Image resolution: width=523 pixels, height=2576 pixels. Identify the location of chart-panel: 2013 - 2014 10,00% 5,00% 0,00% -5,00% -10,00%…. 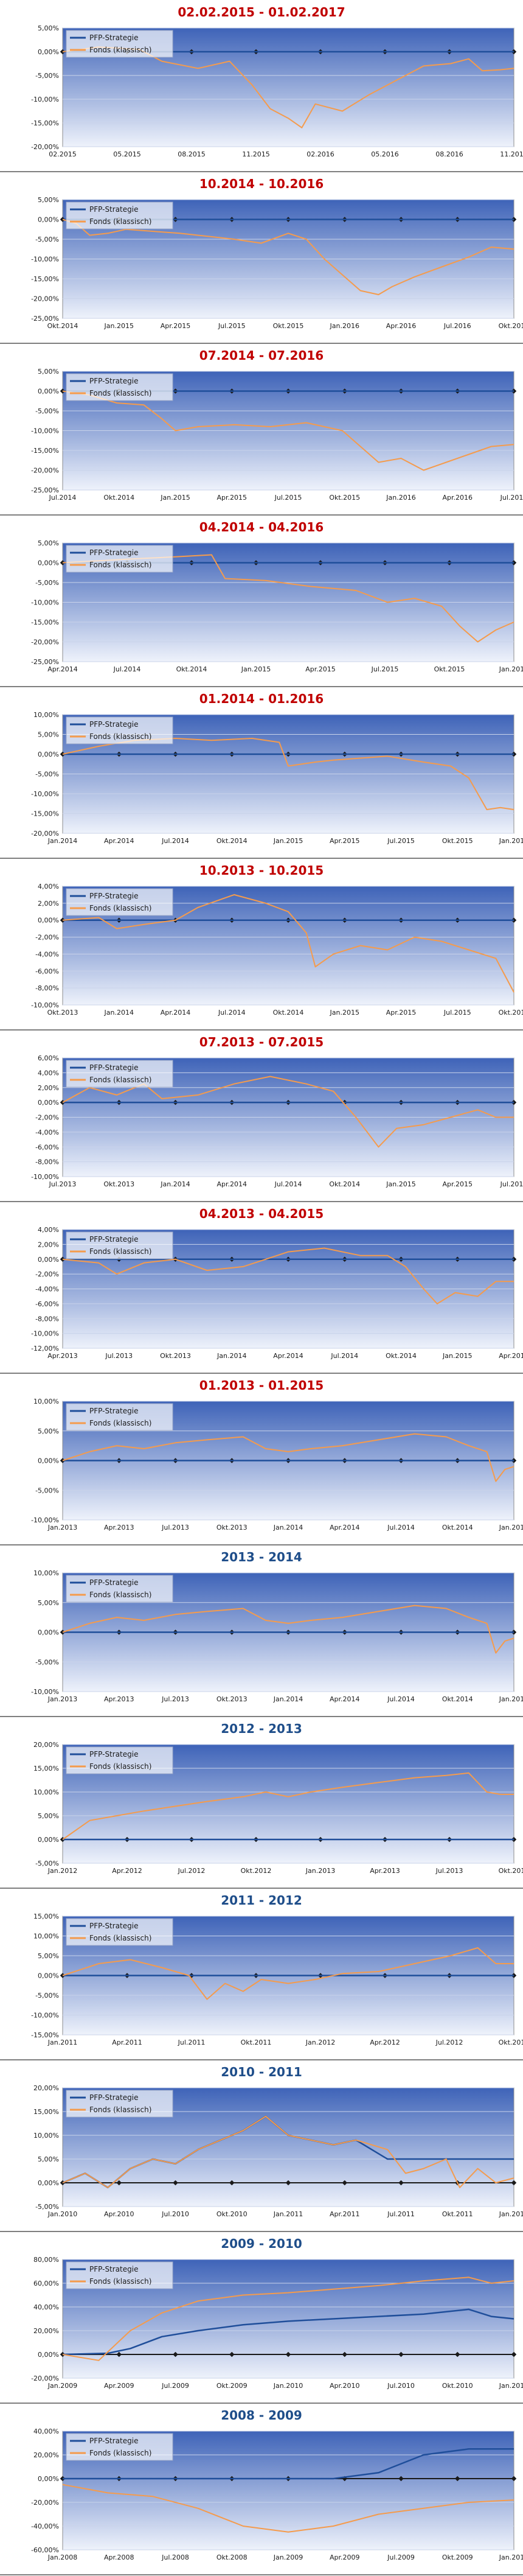
(261, 1630).